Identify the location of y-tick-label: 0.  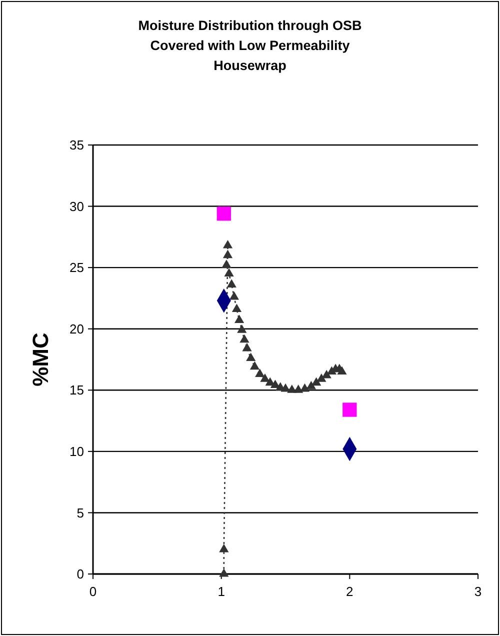
(80, 574).